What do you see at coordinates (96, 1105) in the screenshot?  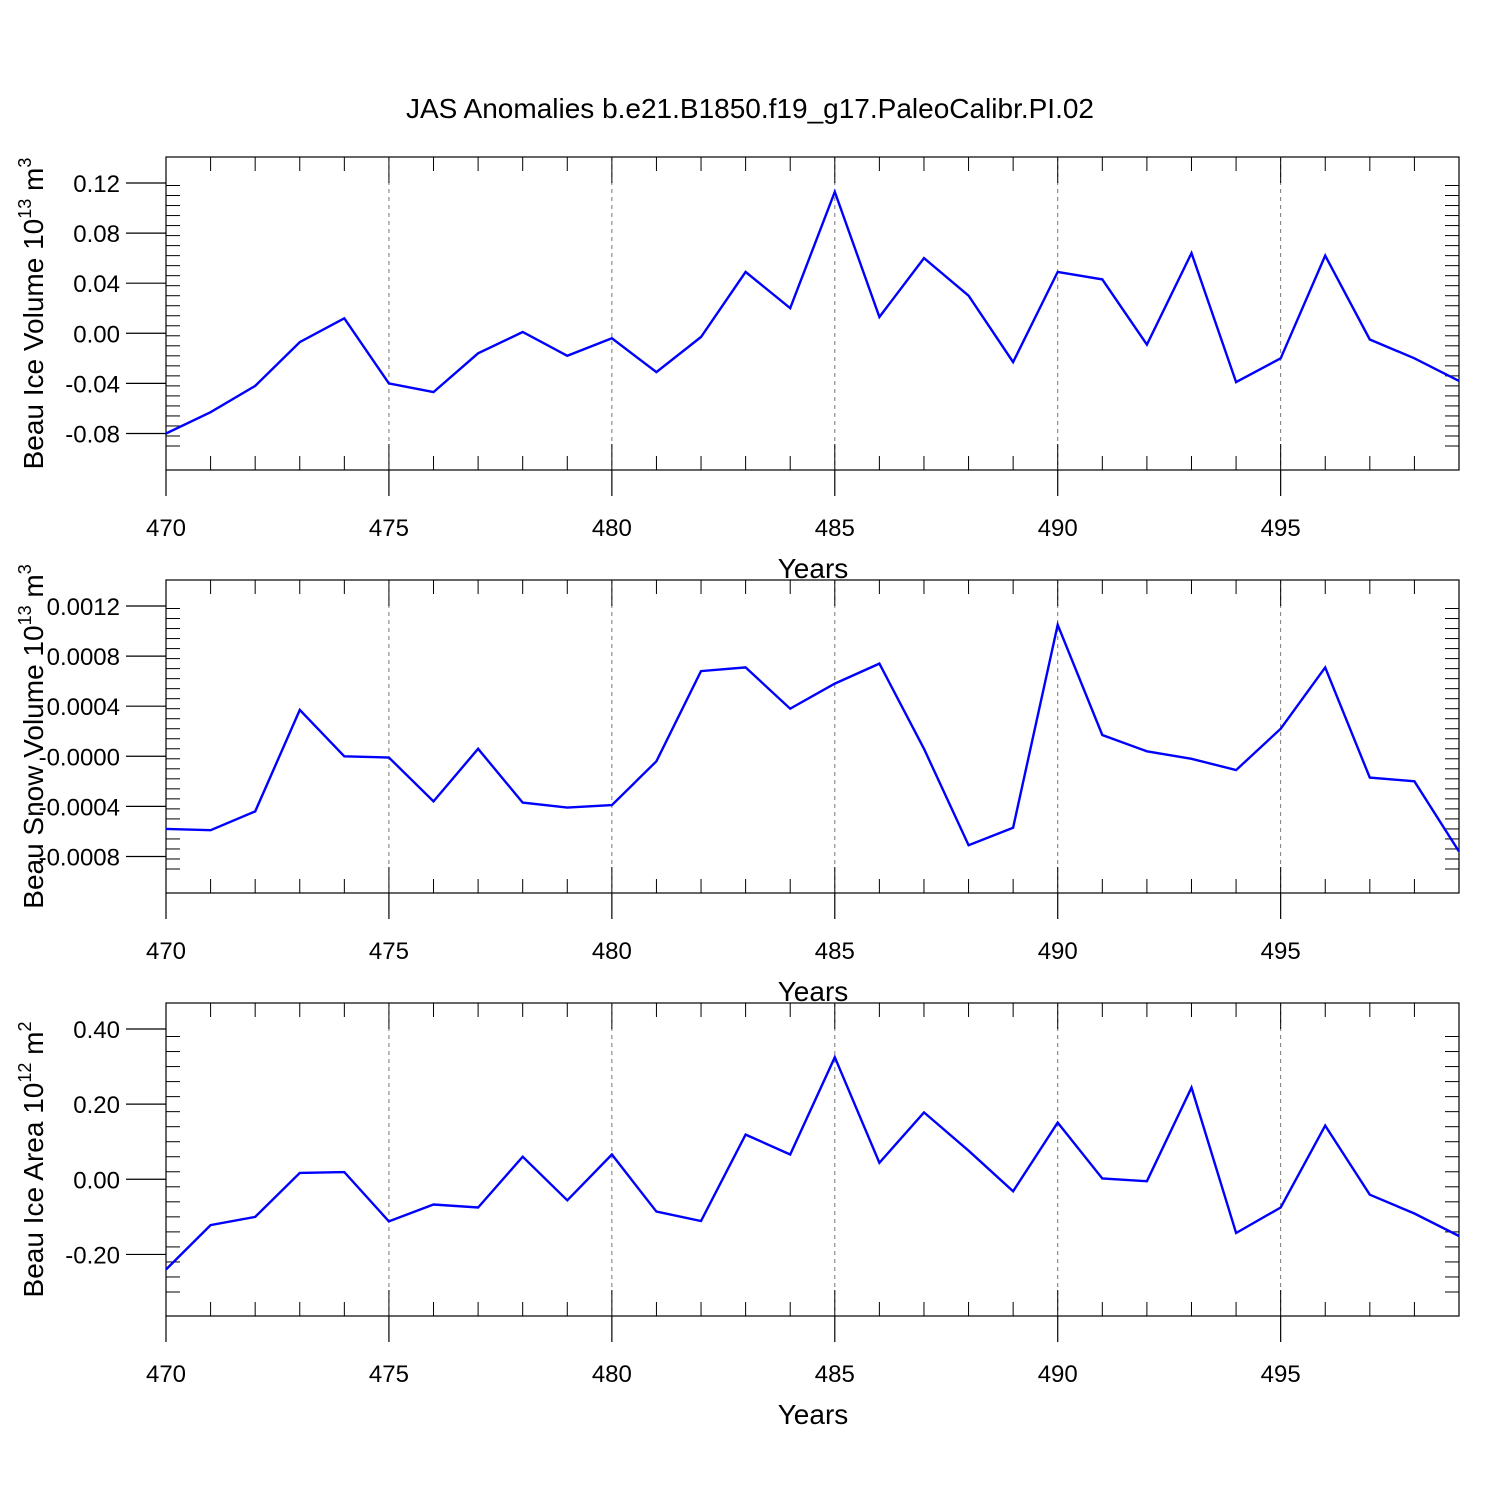 I see `y-tick-label: 0.20` at bounding box center [96, 1105].